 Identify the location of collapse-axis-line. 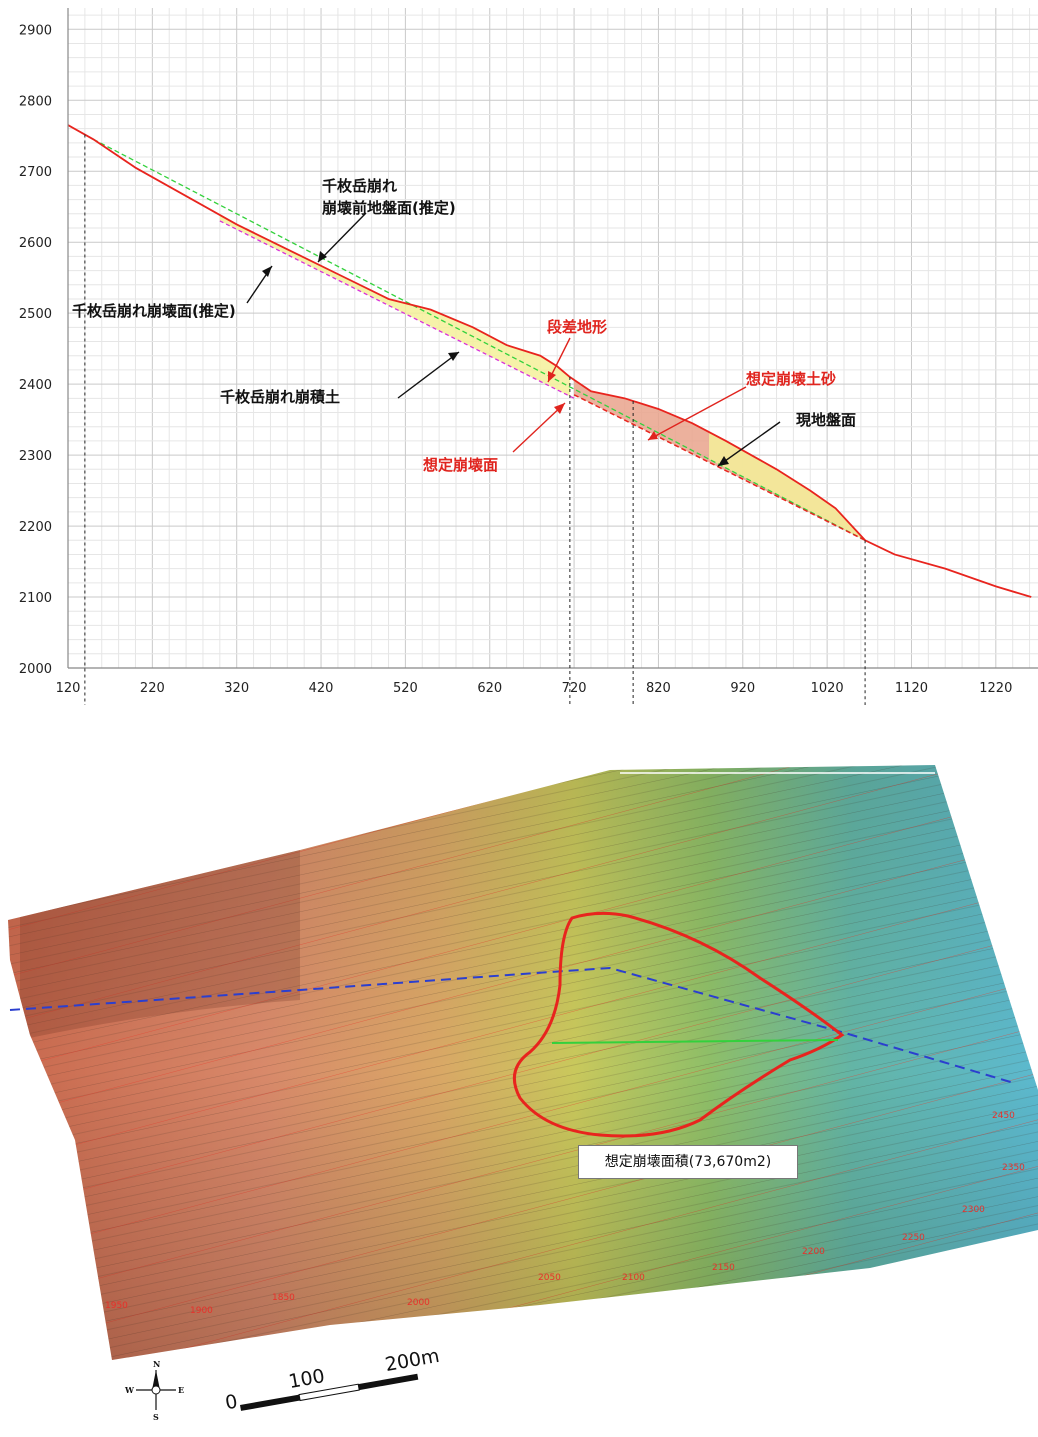
(695, 1041).